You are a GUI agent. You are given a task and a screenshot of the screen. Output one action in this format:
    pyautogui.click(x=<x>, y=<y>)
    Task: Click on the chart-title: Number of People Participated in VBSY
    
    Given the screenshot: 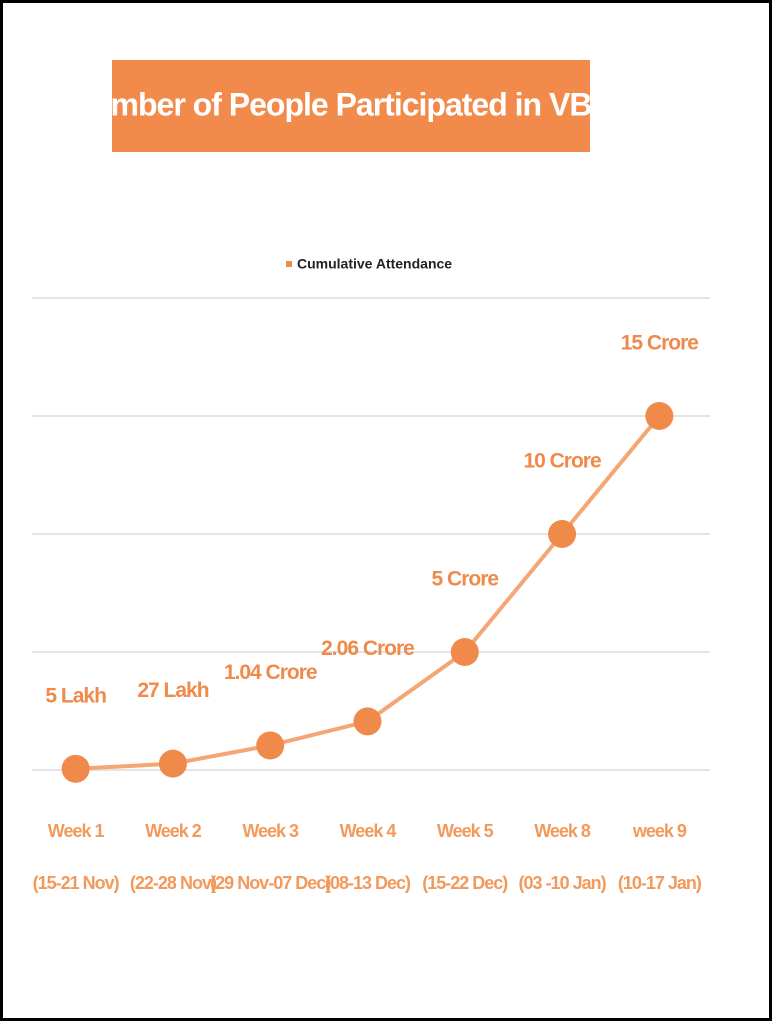 What is the action you would take?
    pyautogui.click(x=351, y=104)
    